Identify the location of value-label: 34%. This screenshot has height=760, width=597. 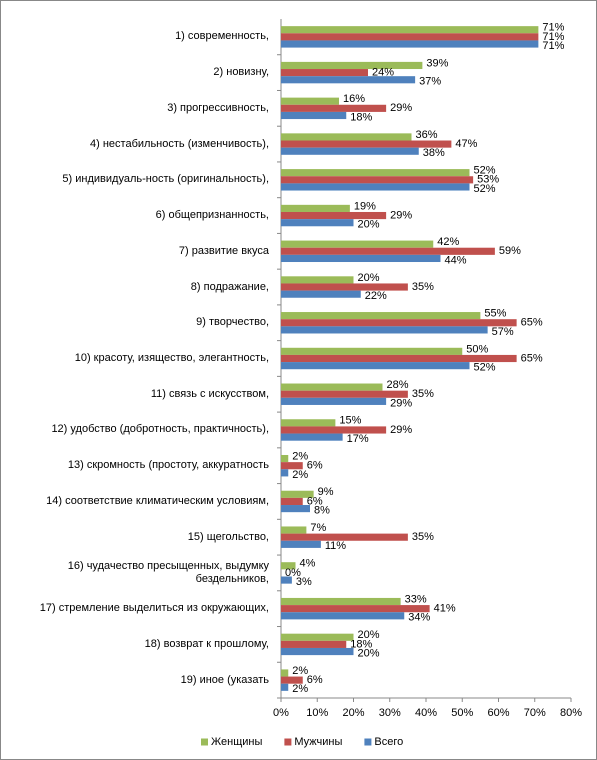
(419, 618).